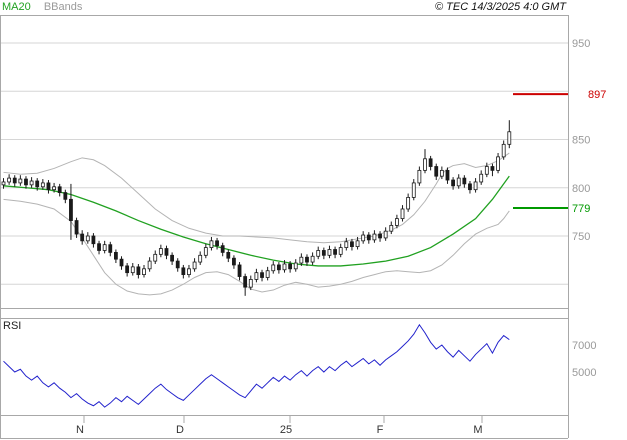  I want to click on price-tick-label: 800, so click(581, 189).